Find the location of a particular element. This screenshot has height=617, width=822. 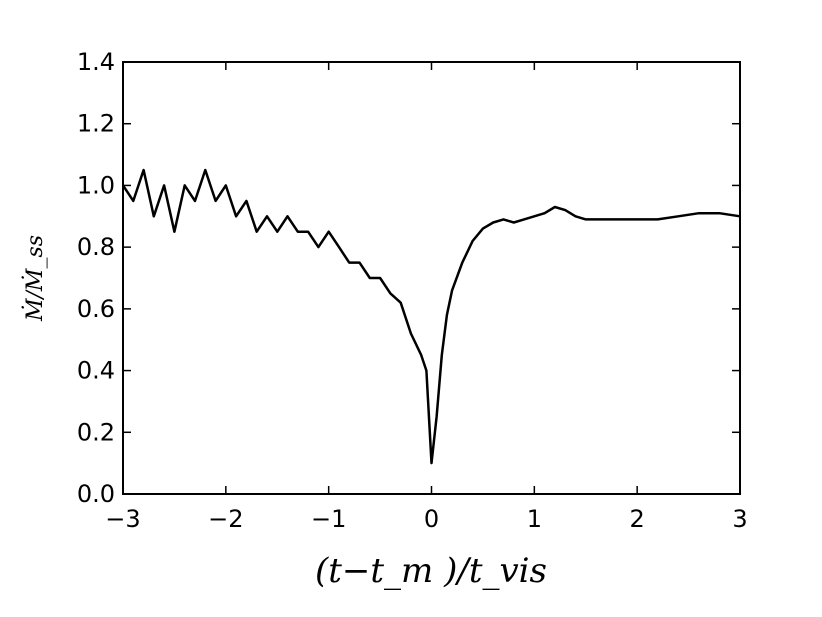

x-tick-label: 2 is located at coordinates (637, 519).